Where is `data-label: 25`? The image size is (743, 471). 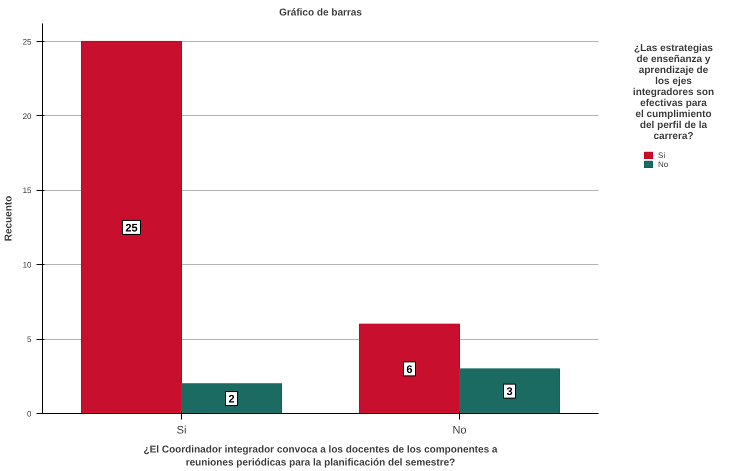
data-label: 25 is located at coordinates (131, 228).